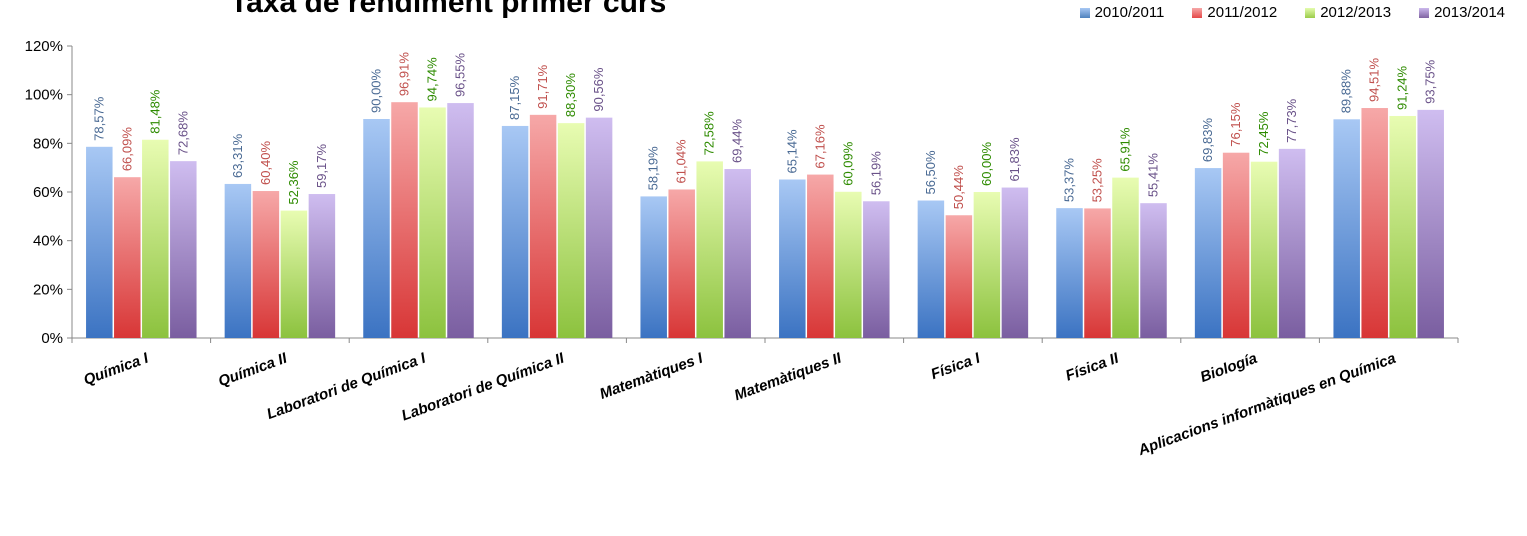 Image resolution: width=1527 pixels, height=536 pixels. What do you see at coordinates (1084, 12) in the screenshot?
I see `legend-swatch-2010-2011` at bounding box center [1084, 12].